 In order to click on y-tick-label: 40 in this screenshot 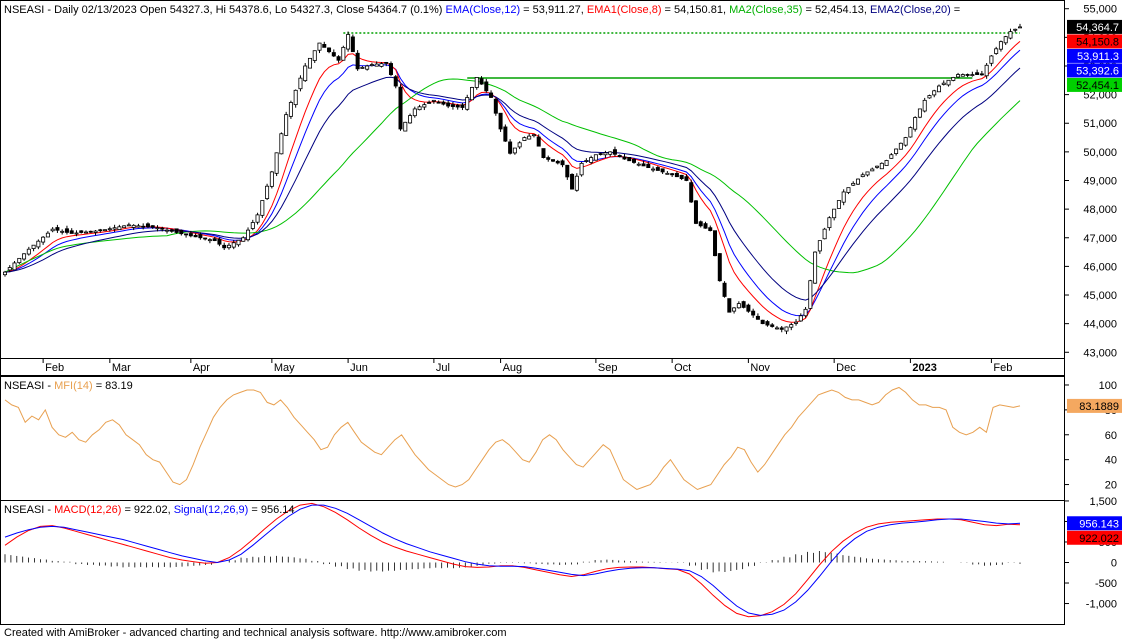, I will do `click(1111, 461)`.